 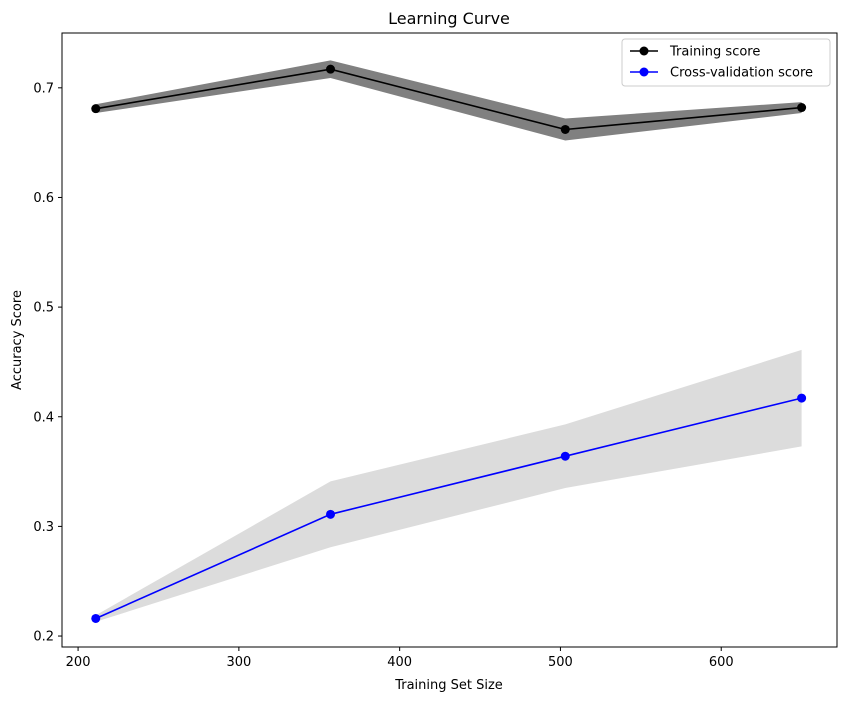 What do you see at coordinates (47, 363) in the screenshot?
I see `y-axis-ticks: 0.2 0.3 0.4 0.5 0.6 0.7` at bounding box center [47, 363].